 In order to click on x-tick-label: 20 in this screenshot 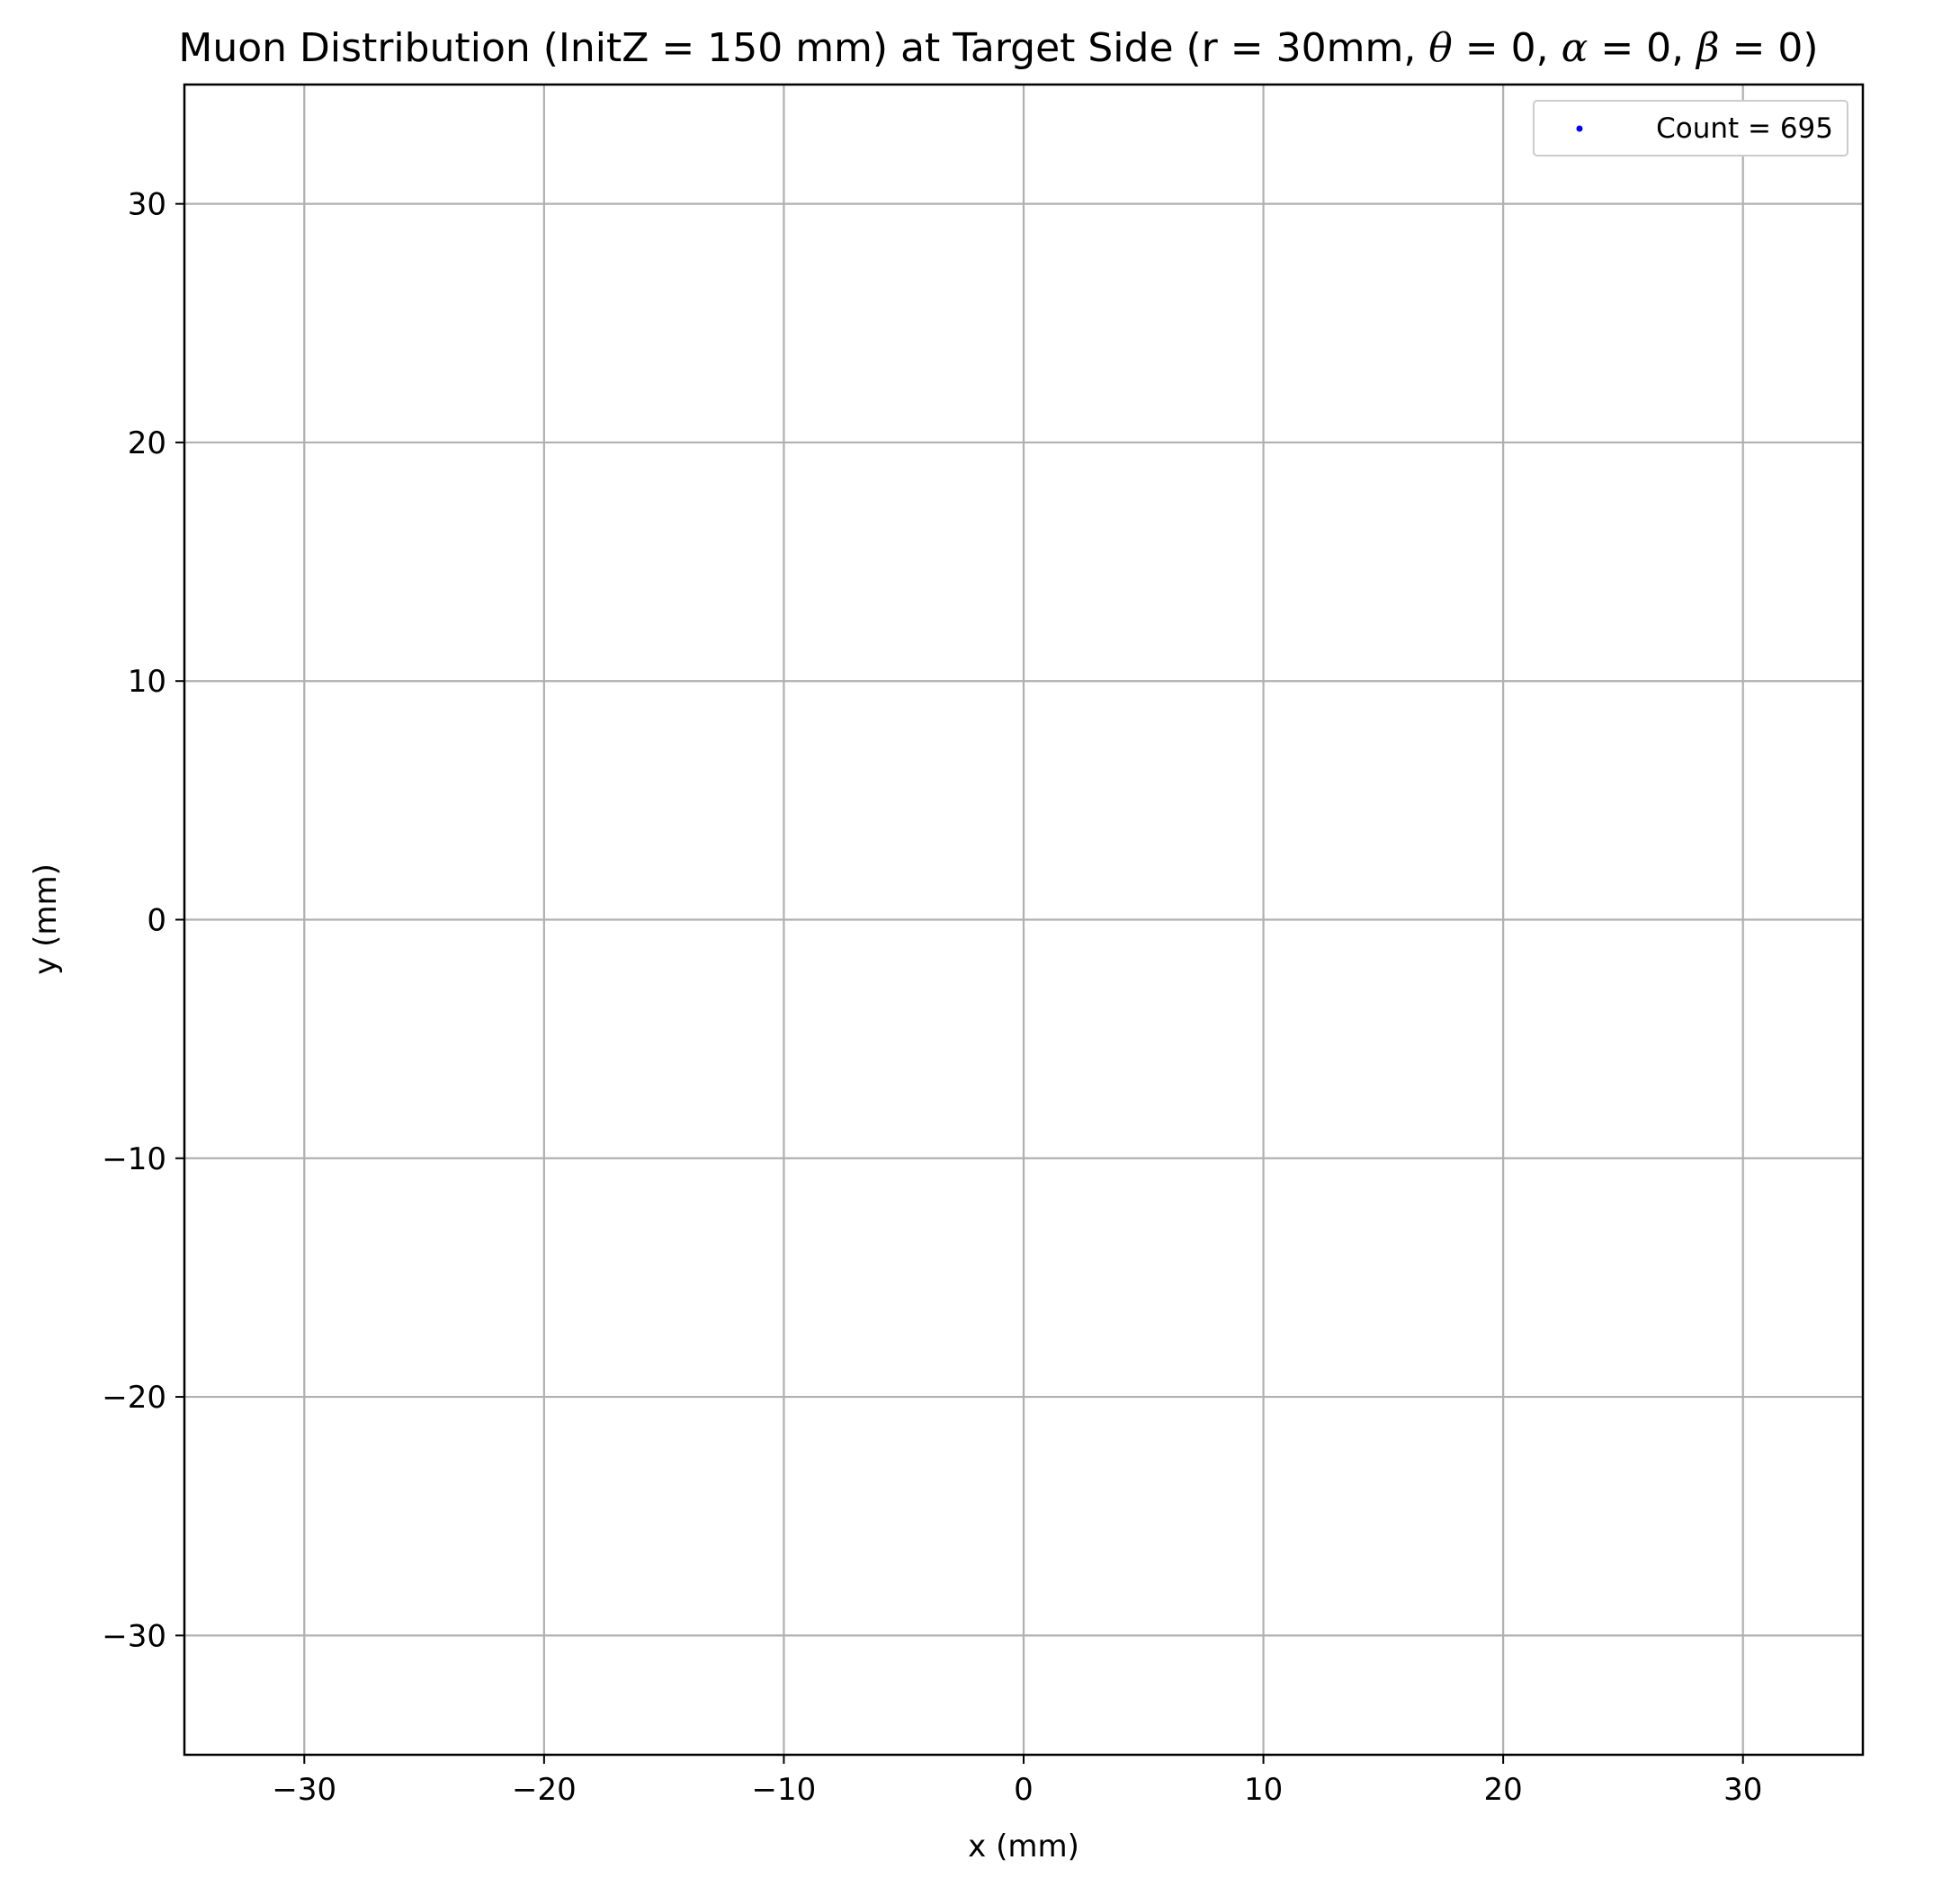, I will do `click(1503, 1790)`.